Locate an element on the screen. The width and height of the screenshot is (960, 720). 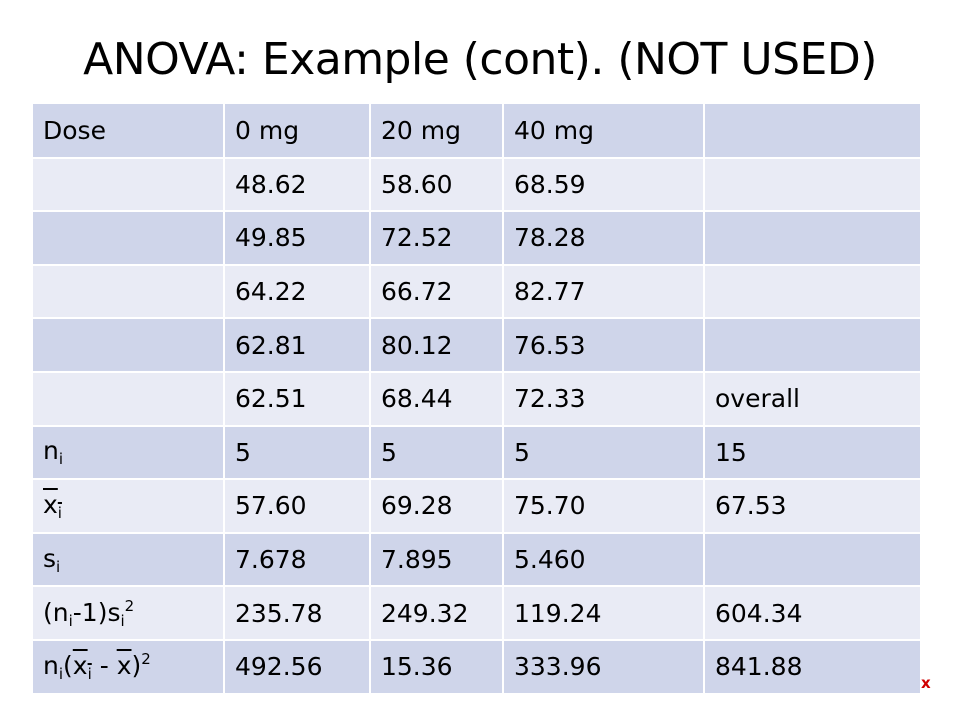
table-cell: 80.12 is located at coordinates (437, 345).